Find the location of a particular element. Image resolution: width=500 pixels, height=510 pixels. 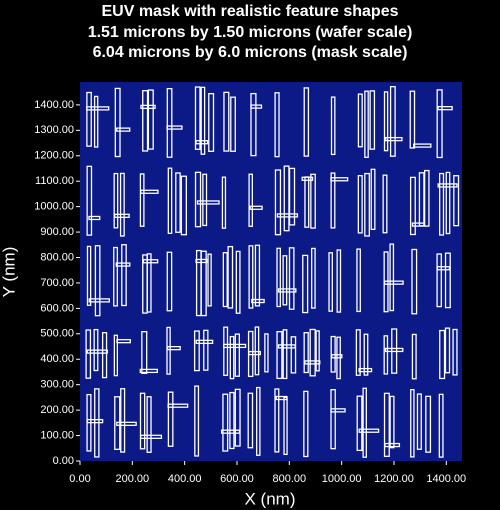

y-tick-label: 0.00 is located at coordinates (63, 461).